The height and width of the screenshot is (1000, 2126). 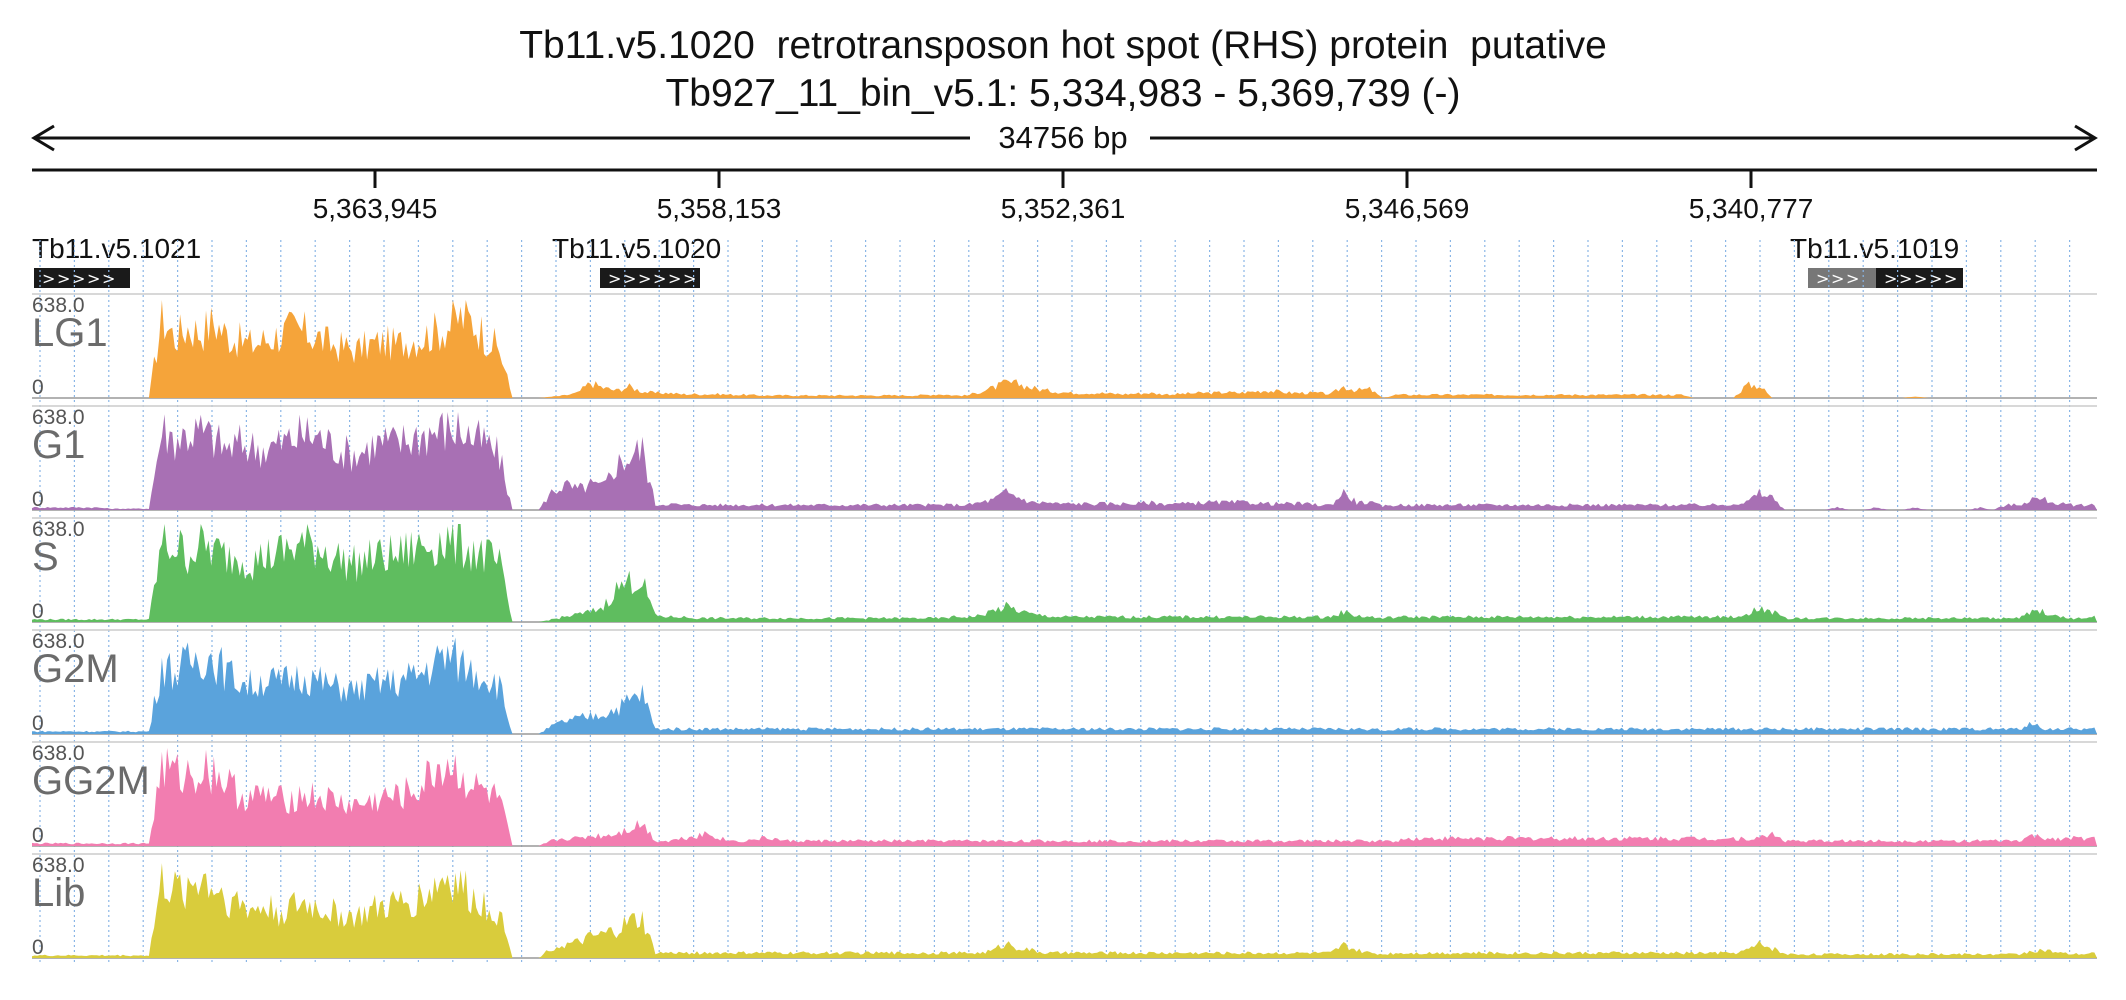 I want to click on ruler-tick-label: 5,363,945, so click(x=375, y=208).